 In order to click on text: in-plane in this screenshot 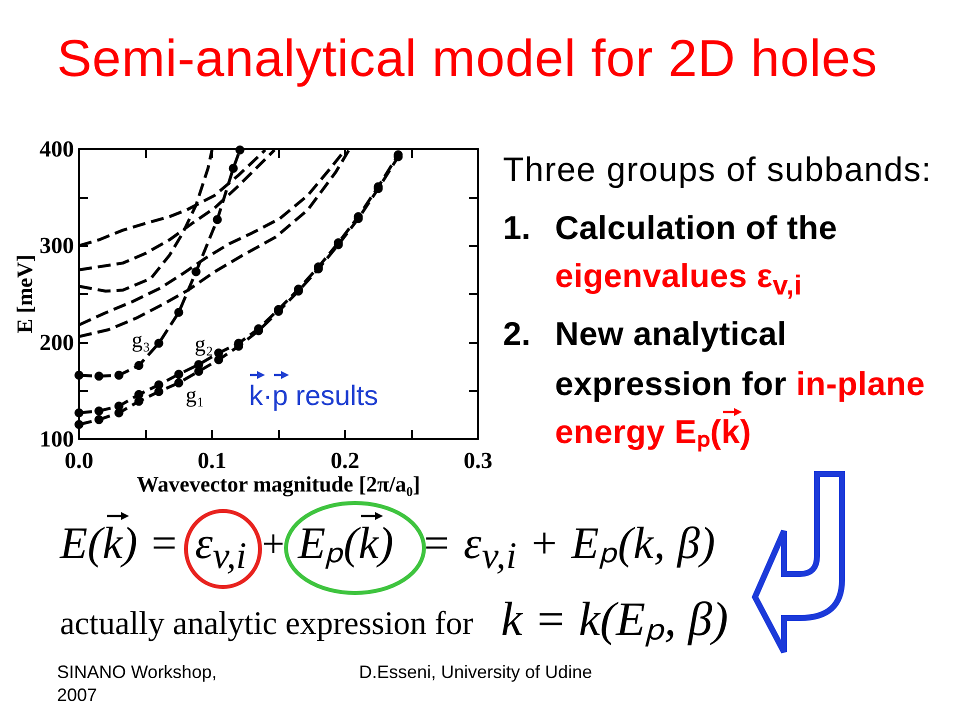, I will do `click(860, 383)`.